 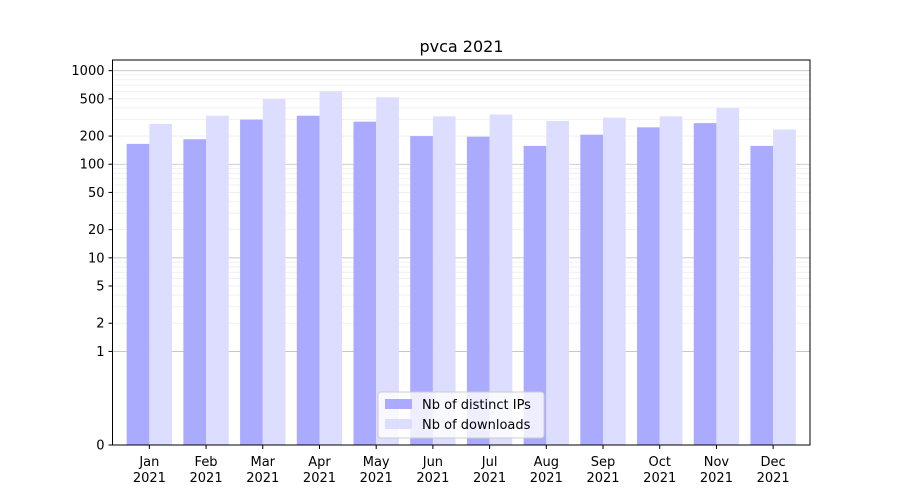 What do you see at coordinates (546, 470) in the screenshot?
I see `x-tick-label: Aug 2021` at bounding box center [546, 470].